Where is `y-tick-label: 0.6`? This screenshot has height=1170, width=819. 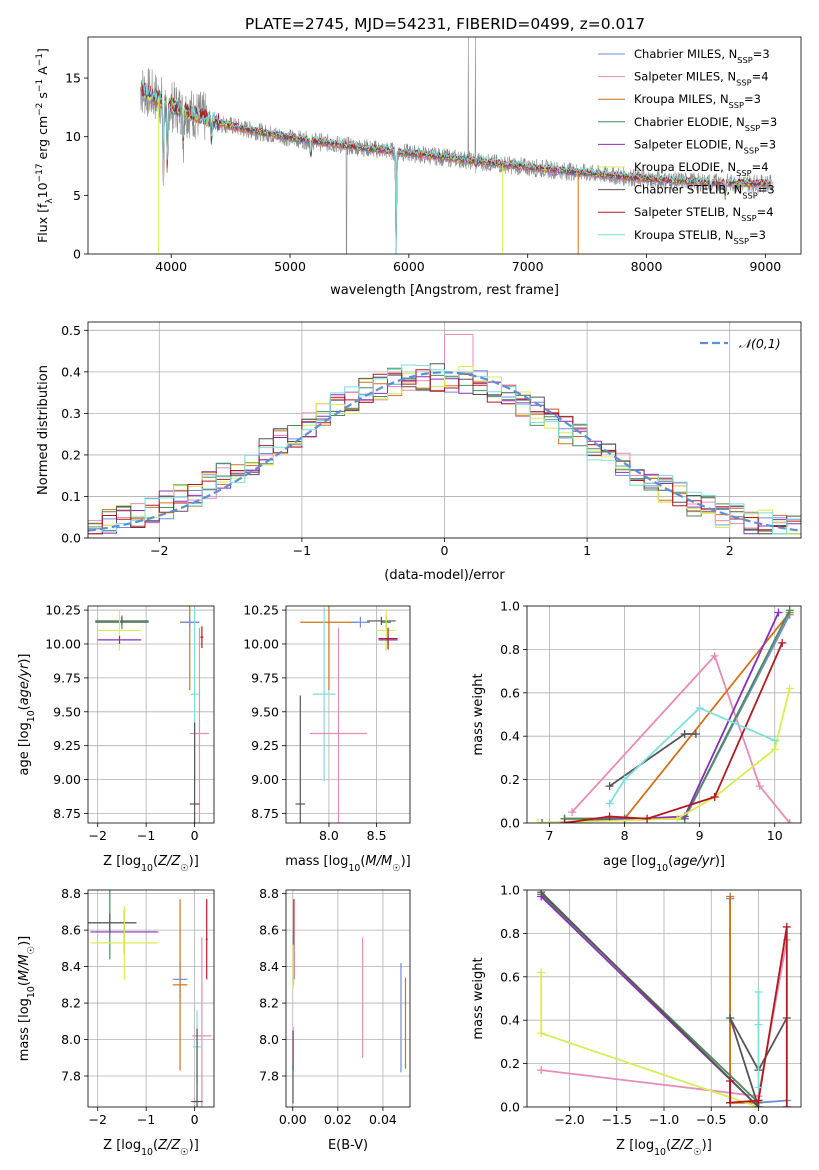
y-tick-label: 0.6 is located at coordinates (510, 692).